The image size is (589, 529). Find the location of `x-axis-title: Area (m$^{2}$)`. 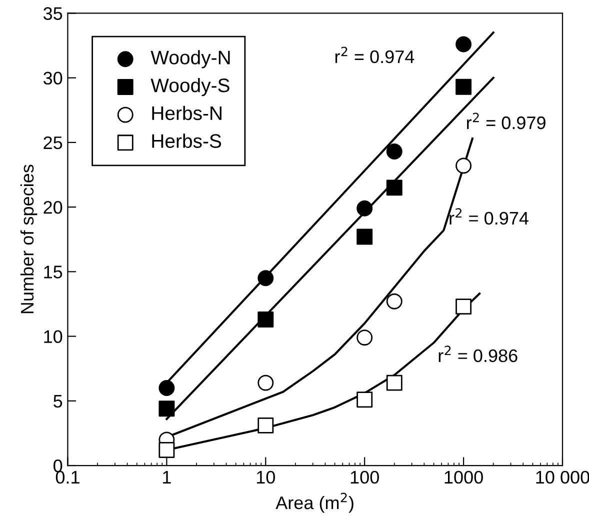

x-axis-title: Area (m$^{2}$) is located at coordinates (315, 502).